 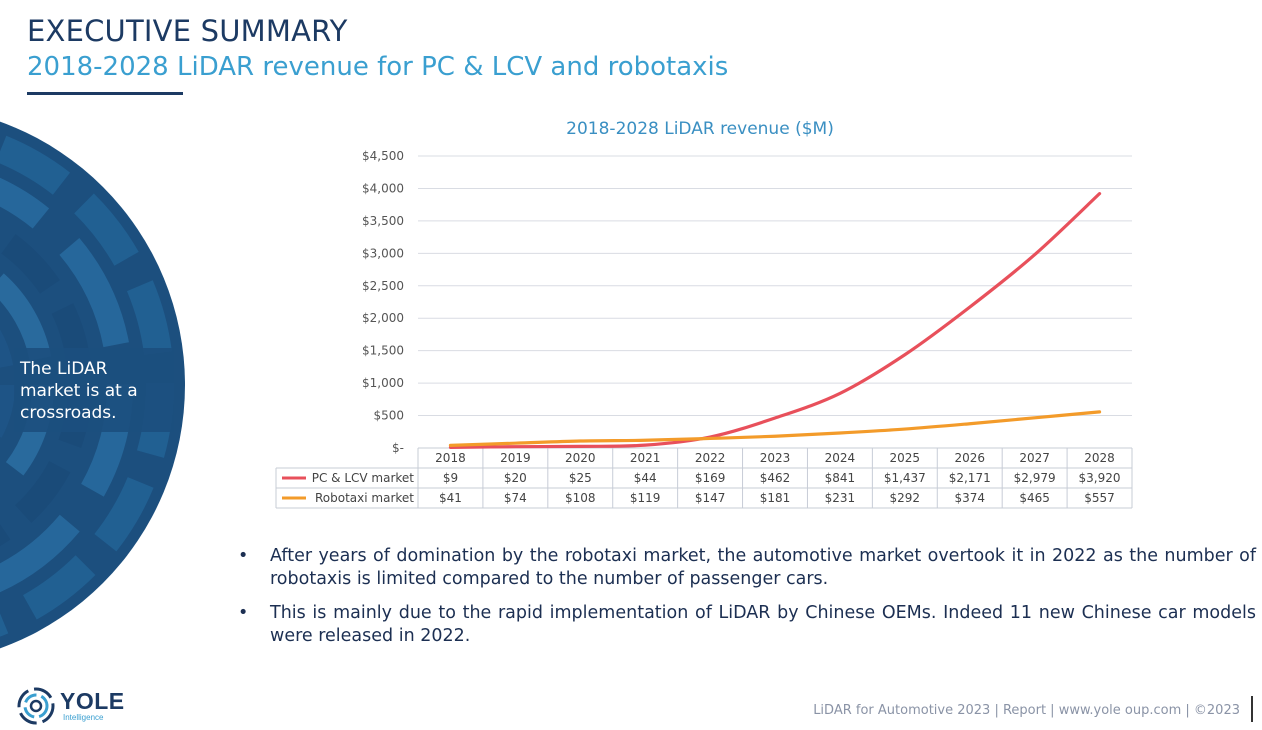 I want to click on y-tick-label: $3,500, so click(x=383, y=221).